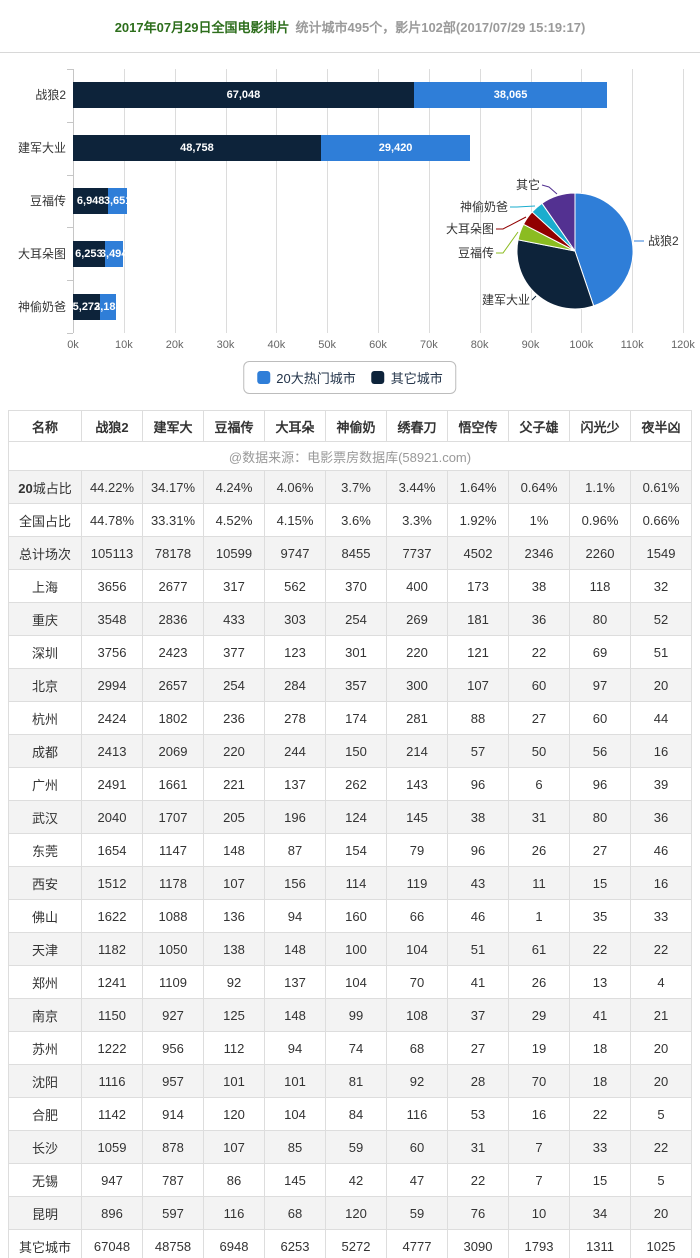 Image resolution: width=700 pixels, height=1258 pixels. What do you see at coordinates (306, 377) in the screenshot?
I see `legend-item-hot20: 20大热门城市` at bounding box center [306, 377].